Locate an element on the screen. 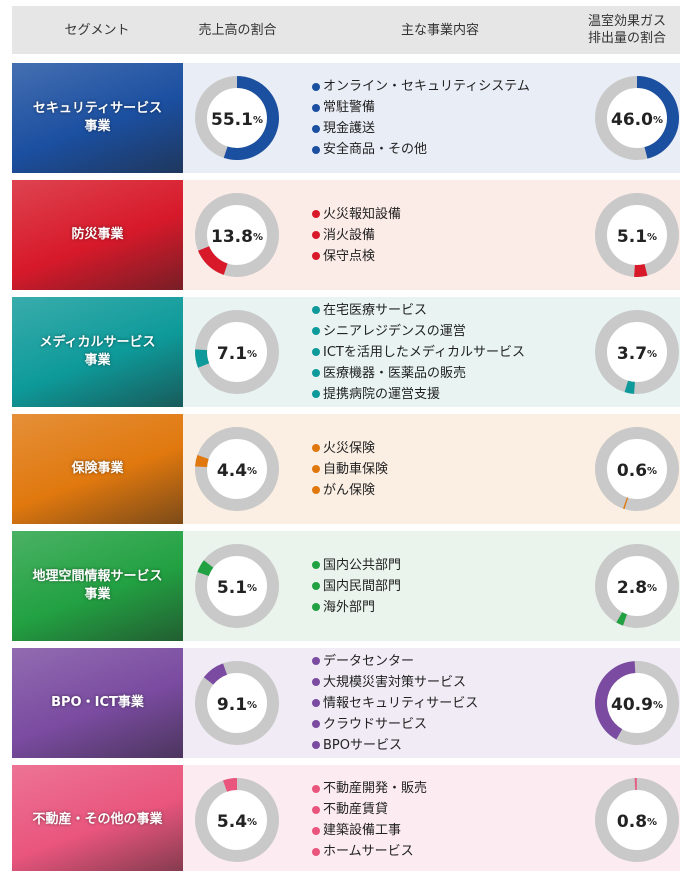 The image size is (680, 871). header-revenue: 売上高の割合 is located at coordinates (237, 30).